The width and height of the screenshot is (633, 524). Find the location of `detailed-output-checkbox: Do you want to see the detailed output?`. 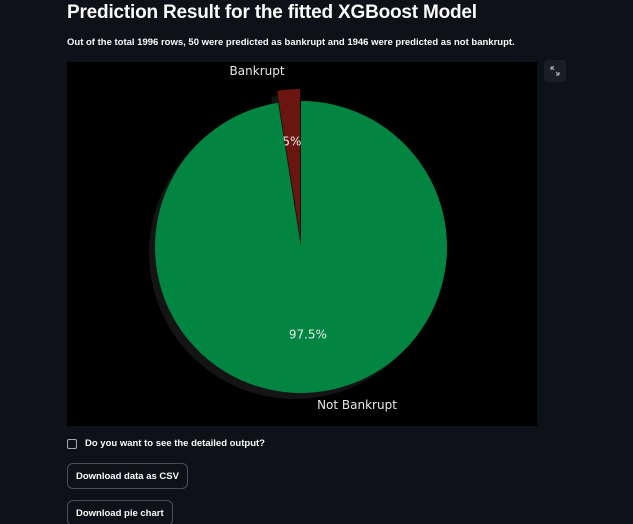

detailed-output-checkbox: Do you want to see the detailed output? is located at coordinates (166, 443).